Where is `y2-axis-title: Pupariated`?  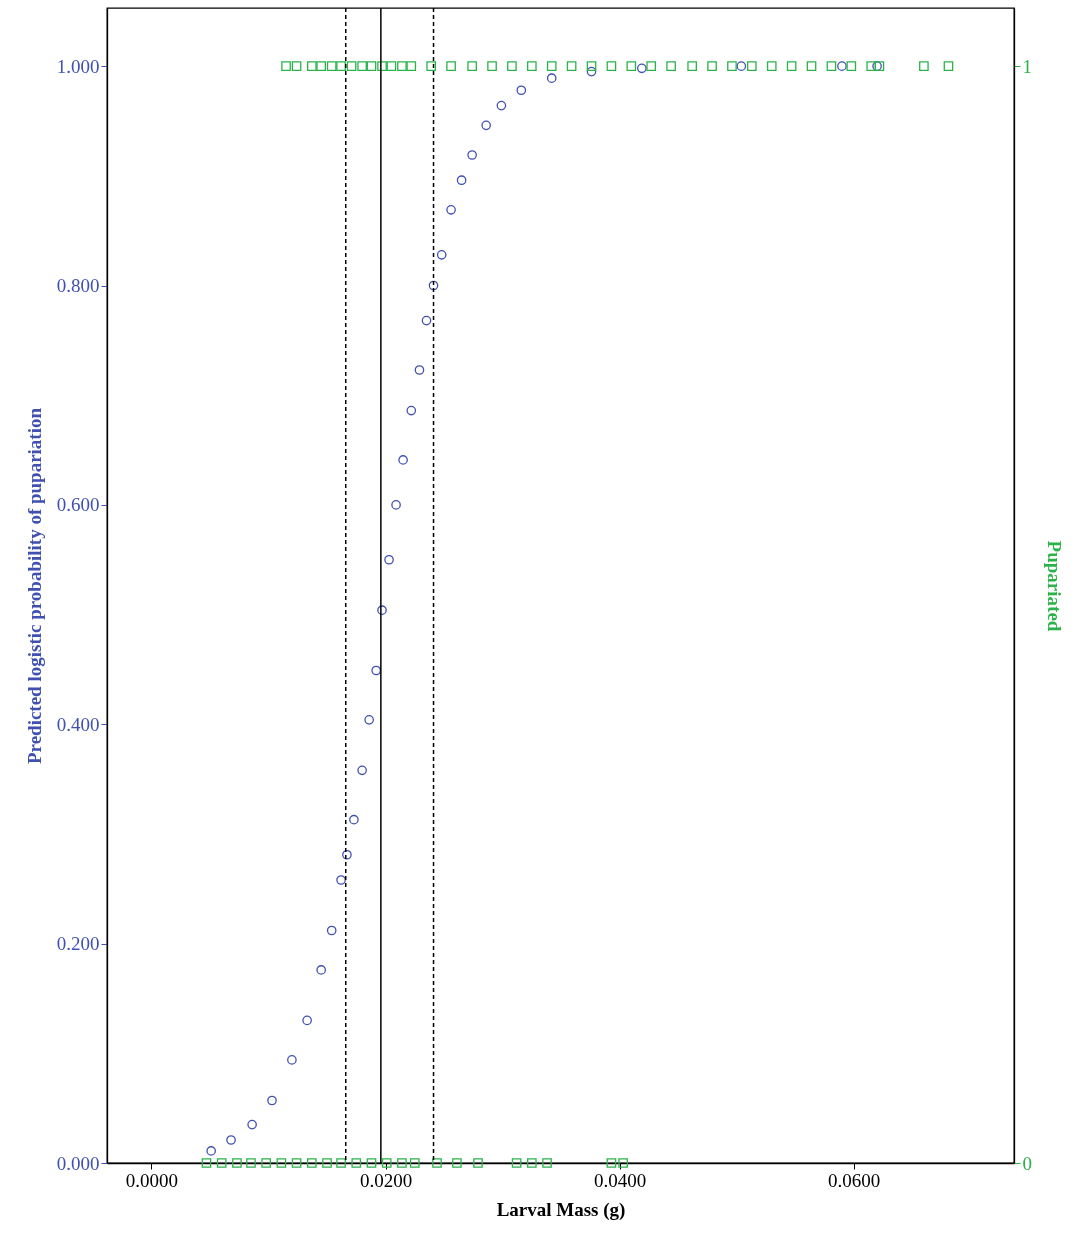 y2-axis-title: Pupariated is located at coordinates (1054, 586).